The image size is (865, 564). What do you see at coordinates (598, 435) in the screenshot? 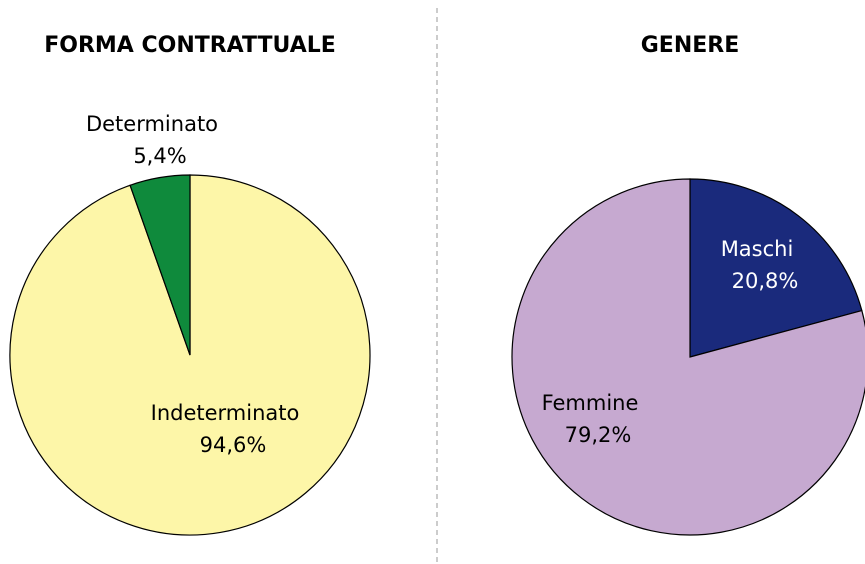
I see `value-label: 79,2%` at bounding box center [598, 435].